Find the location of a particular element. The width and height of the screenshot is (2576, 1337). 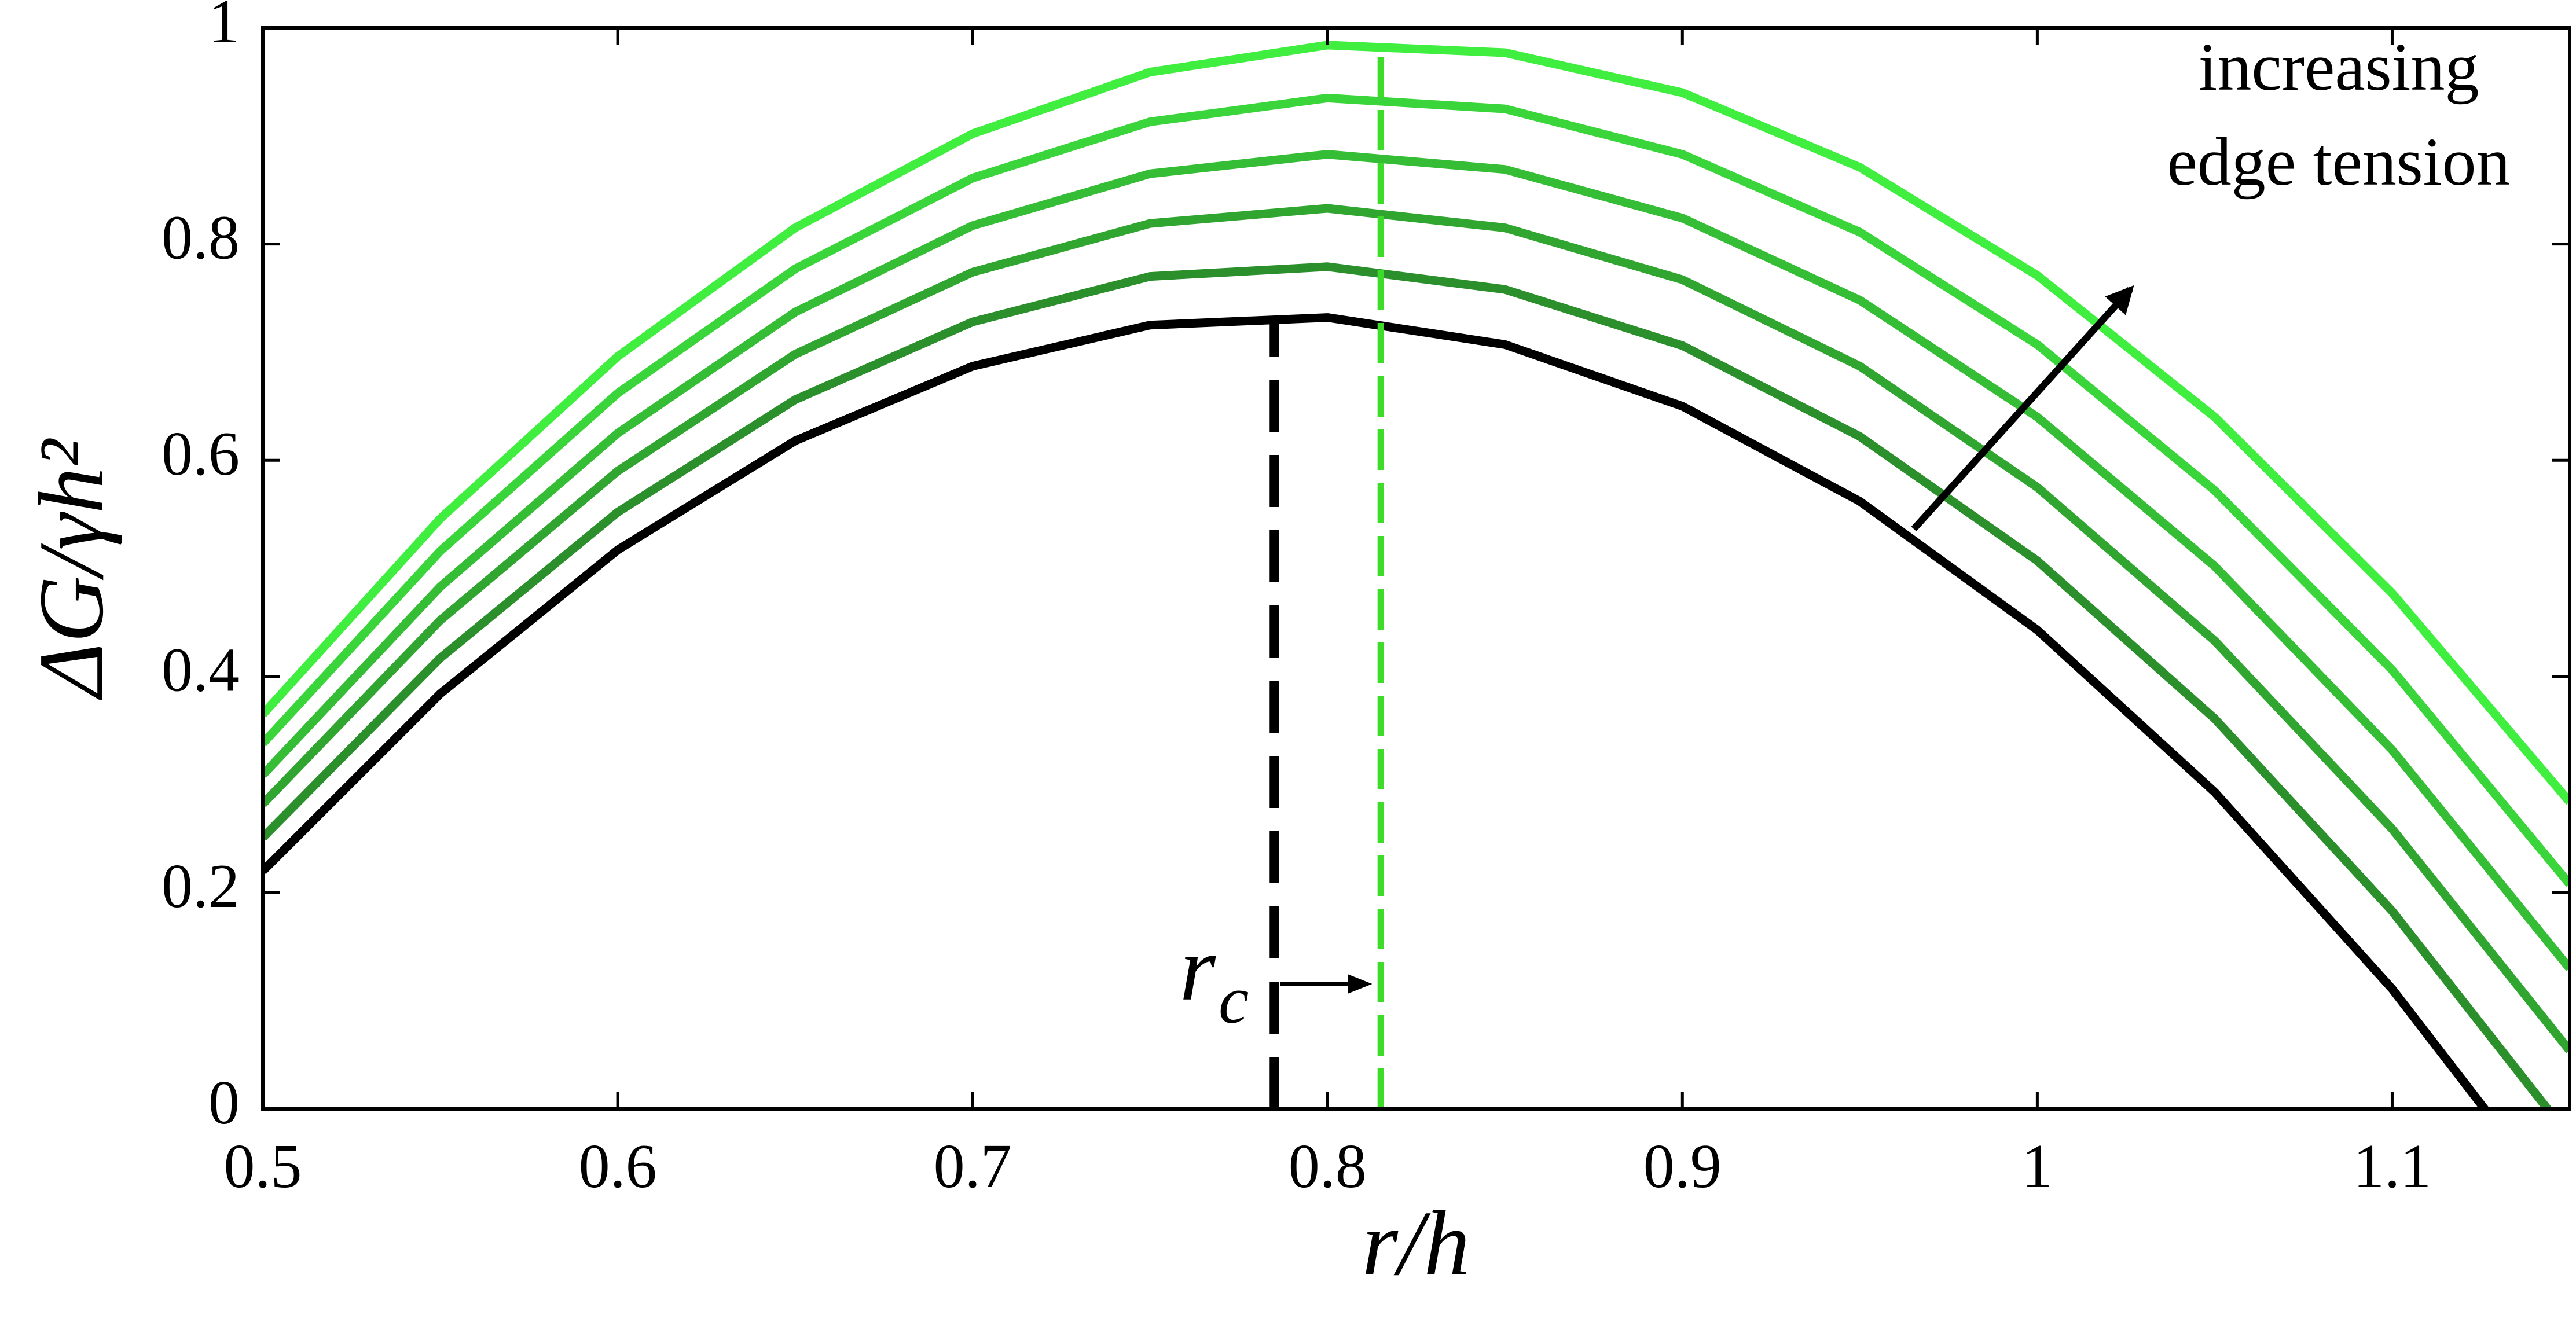

x-tick-label: 0.7 is located at coordinates (973, 1166).